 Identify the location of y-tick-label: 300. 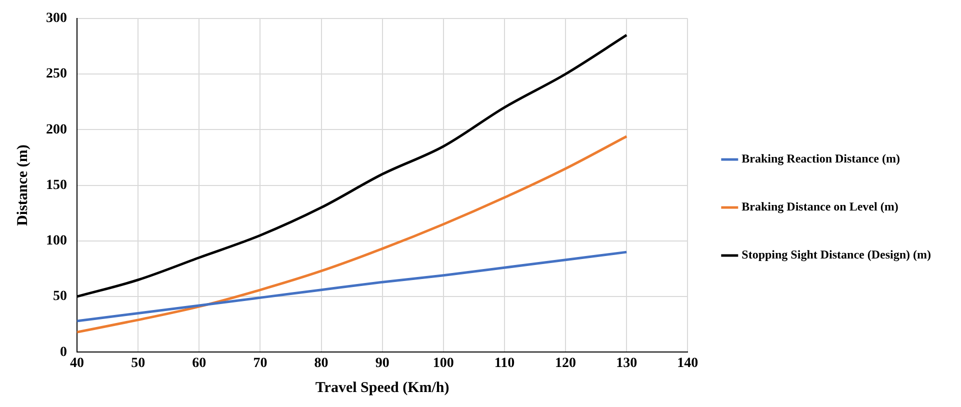
(56, 18).